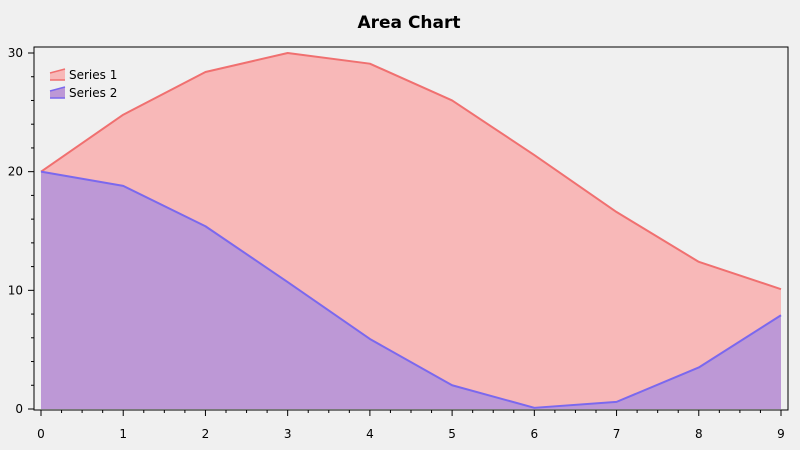  I want to click on x-tick-label: 5, so click(452, 434).